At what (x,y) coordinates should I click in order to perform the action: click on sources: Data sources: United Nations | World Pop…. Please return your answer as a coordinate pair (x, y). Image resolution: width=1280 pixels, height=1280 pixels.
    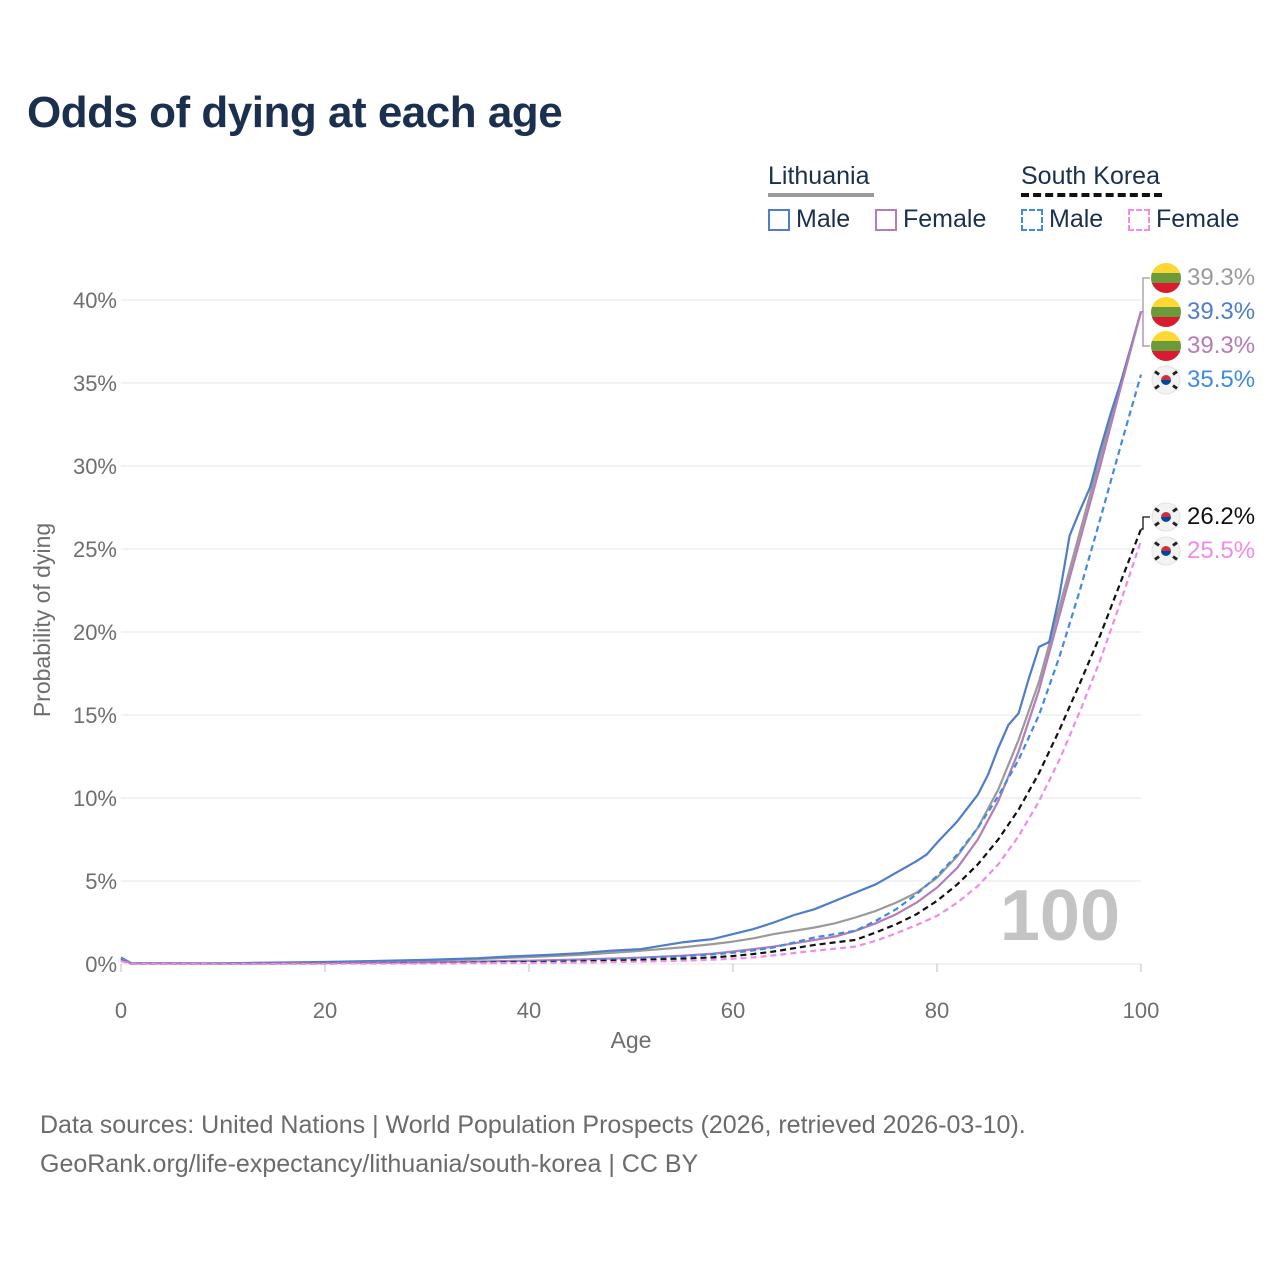
    Looking at the image, I should click on (533, 1145).